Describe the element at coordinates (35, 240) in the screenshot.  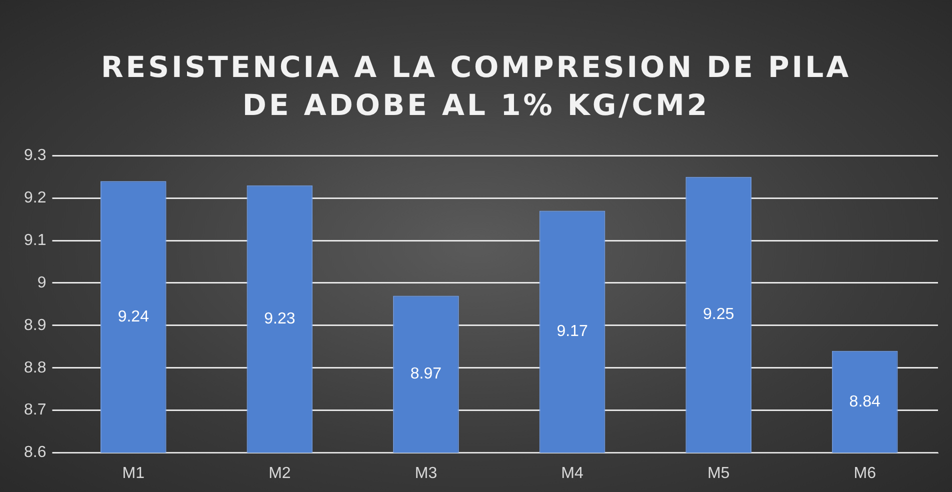
I see `y-tick-label: 9.1` at that location.